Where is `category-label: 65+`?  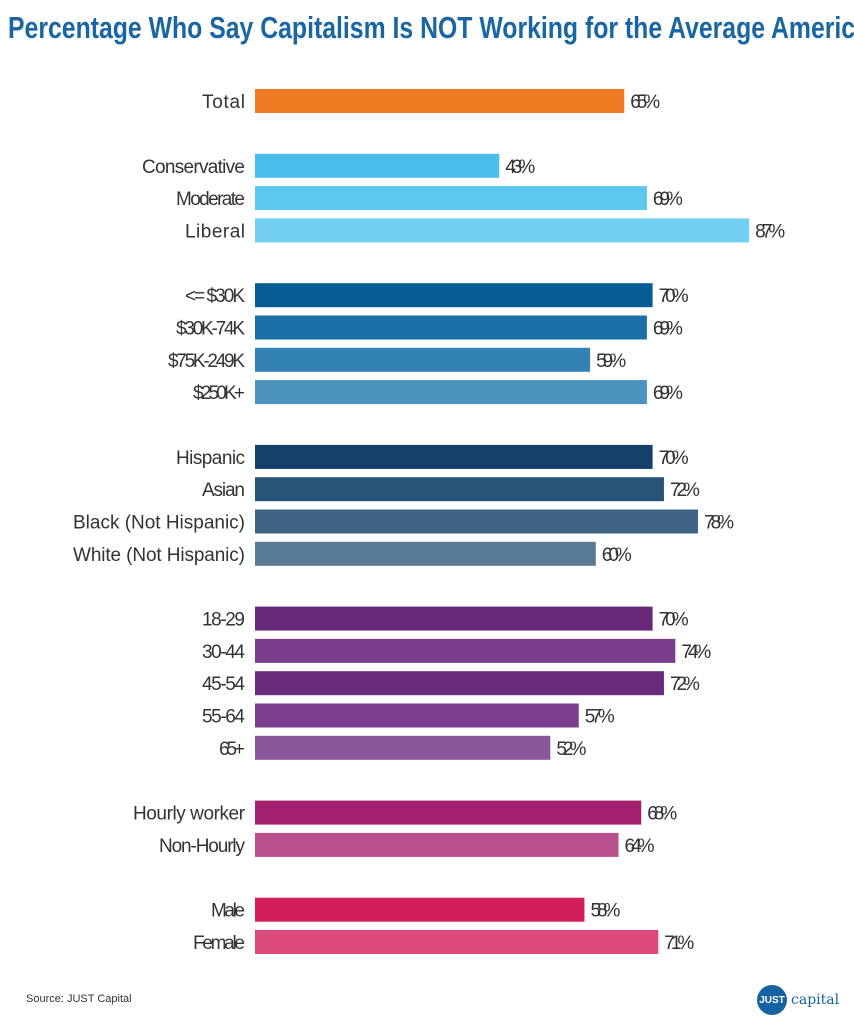 category-label: 65+ is located at coordinates (232, 749).